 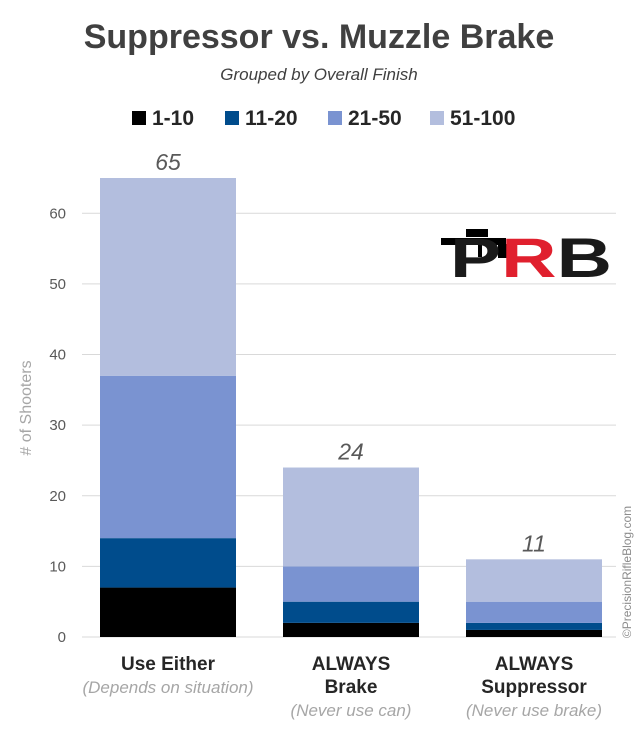 I want to click on legend-item: 1-10, so click(x=163, y=118).